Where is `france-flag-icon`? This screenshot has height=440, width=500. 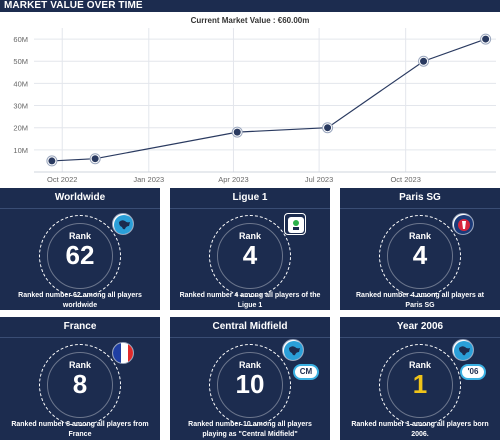 france-flag-icon is located at coordinates (123, 353).